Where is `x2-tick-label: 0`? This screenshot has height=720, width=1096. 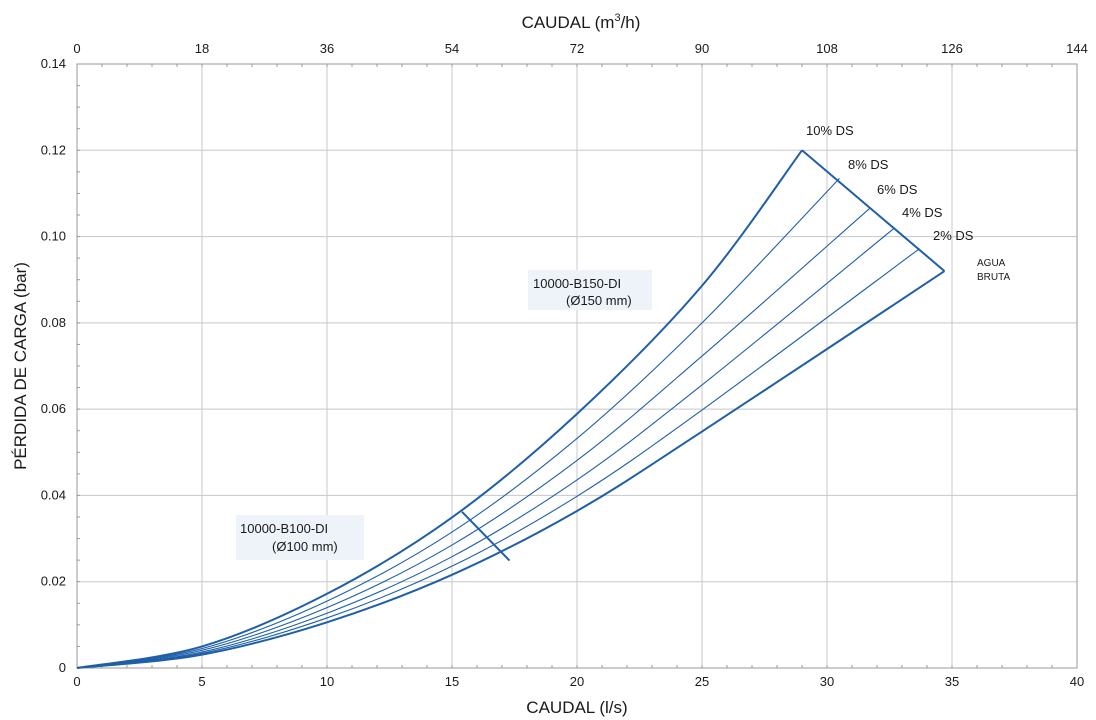 x2-tick-label: 0 is located at coordinates (76, 48).